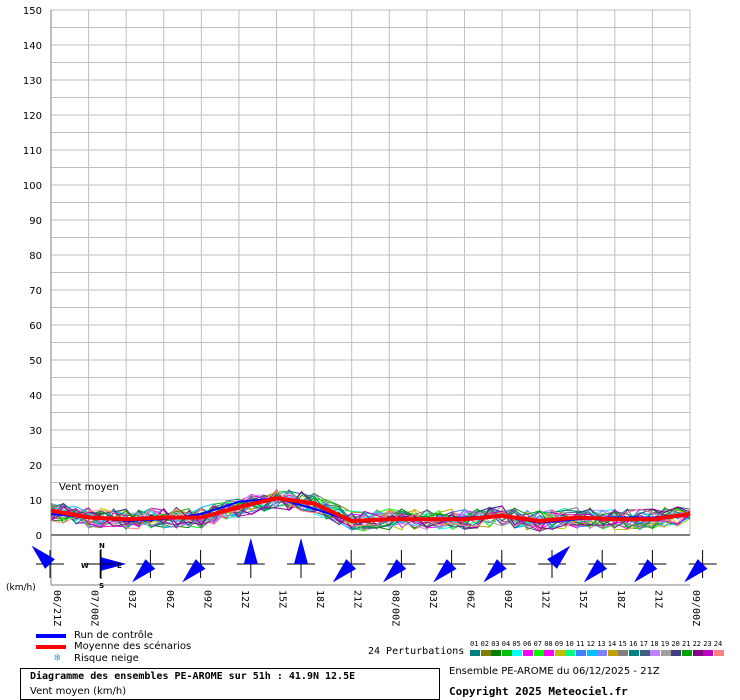  I want to click on snowflake-icon: ❄, so click(57, 657).